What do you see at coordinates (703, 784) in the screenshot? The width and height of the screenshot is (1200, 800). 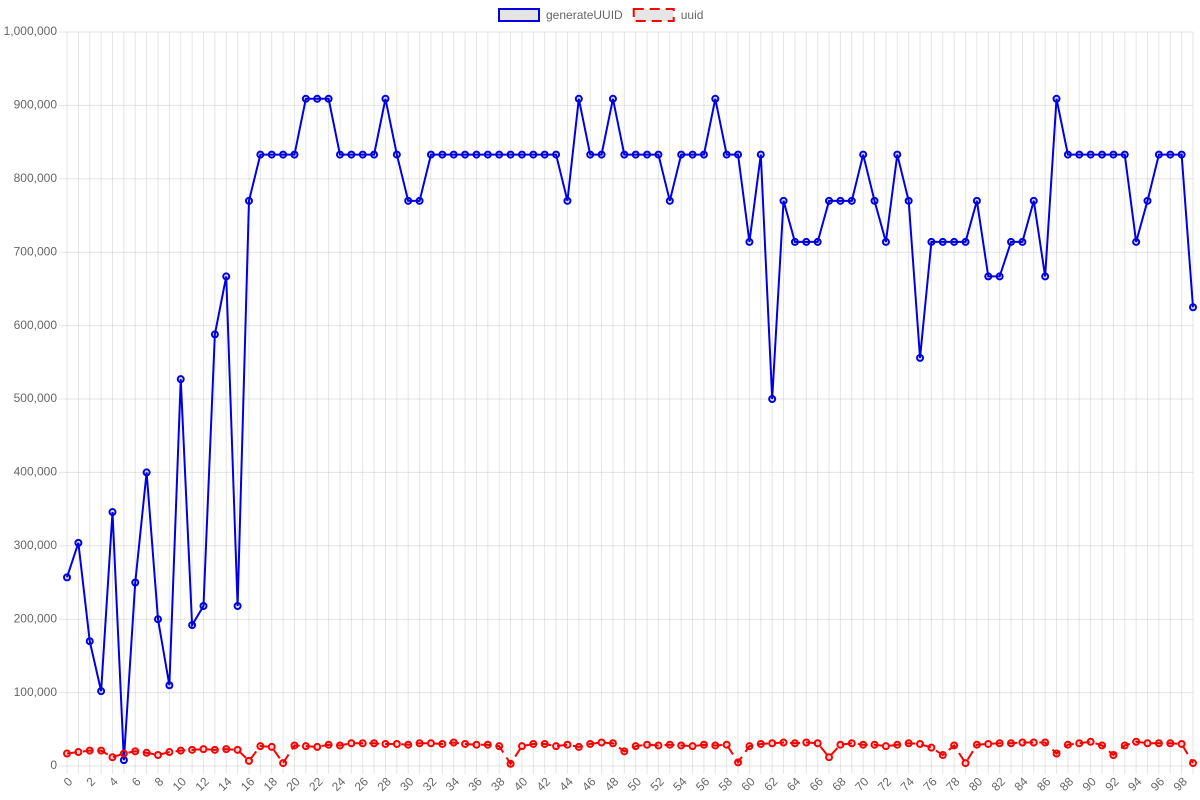 I see `x-tick-label: 56` at bounding box center [703, 784].